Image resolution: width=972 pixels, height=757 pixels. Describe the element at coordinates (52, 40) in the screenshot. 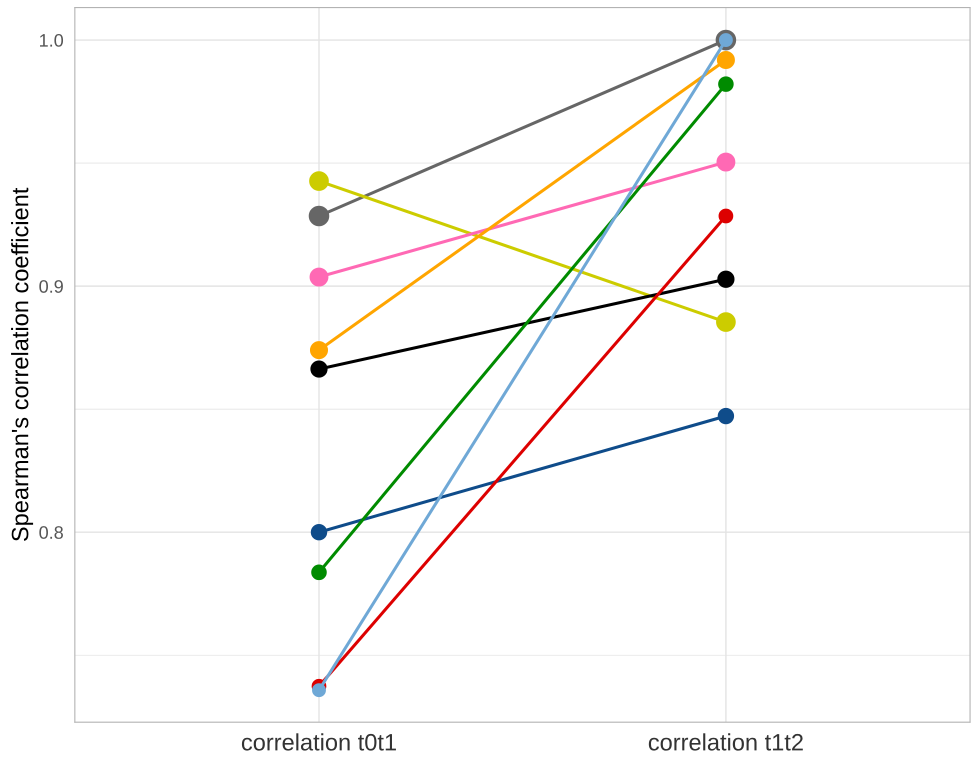

I see `y-tick-label: 1.0` at that location.